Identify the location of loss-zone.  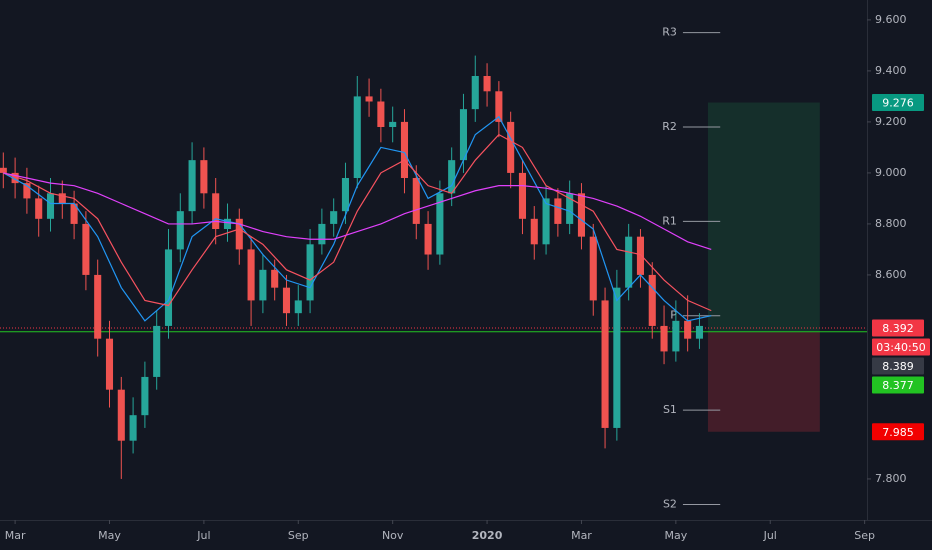
(763, 381).